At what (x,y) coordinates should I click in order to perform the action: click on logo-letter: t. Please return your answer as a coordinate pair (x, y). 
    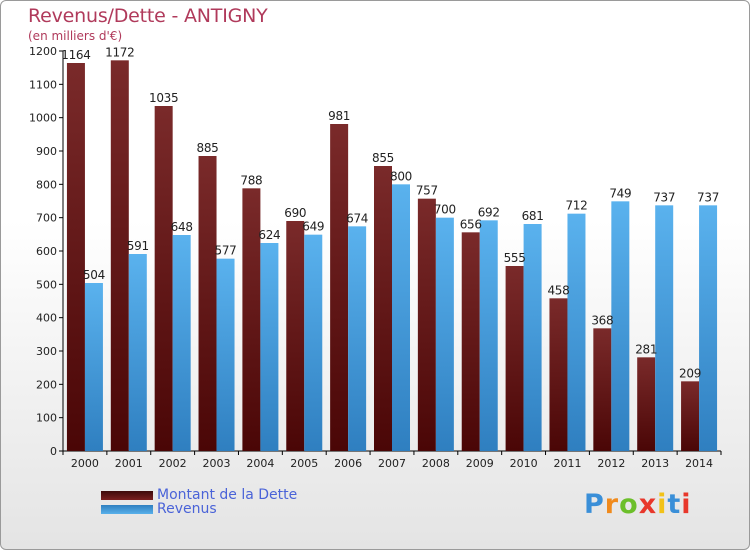
    Looking at the image, I should click on (674, 504).